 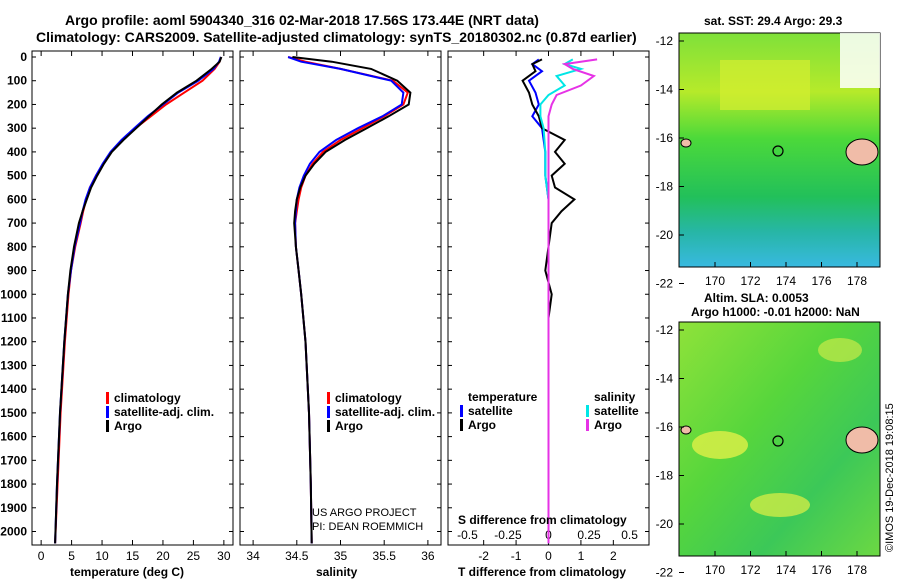 What do you see at coordinates (17, 223) in the screenshot?
I see `depth-tick-label: 700` at bounding box center [17, 223].